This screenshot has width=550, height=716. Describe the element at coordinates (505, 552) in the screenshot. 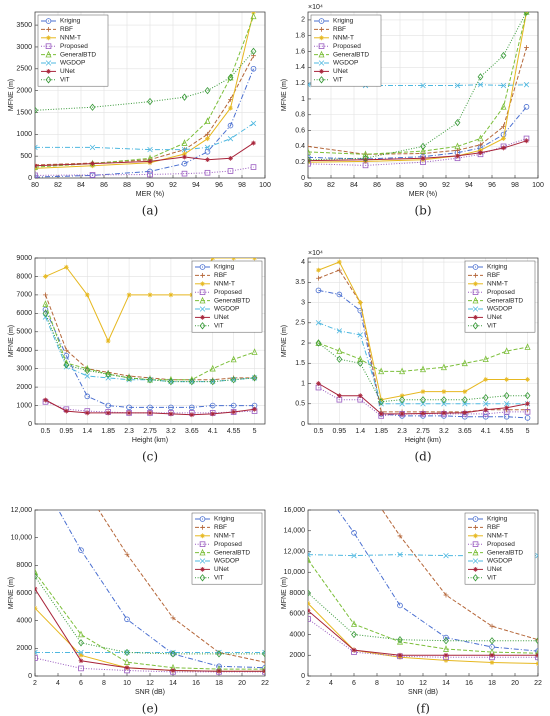

I see `legend-label: GeneralBTD` at that location.